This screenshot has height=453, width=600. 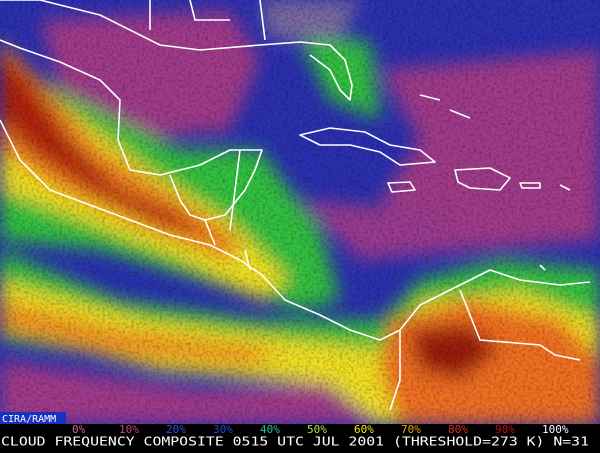 I want to click on legend-label: 30%, so click(x=223, y=429).